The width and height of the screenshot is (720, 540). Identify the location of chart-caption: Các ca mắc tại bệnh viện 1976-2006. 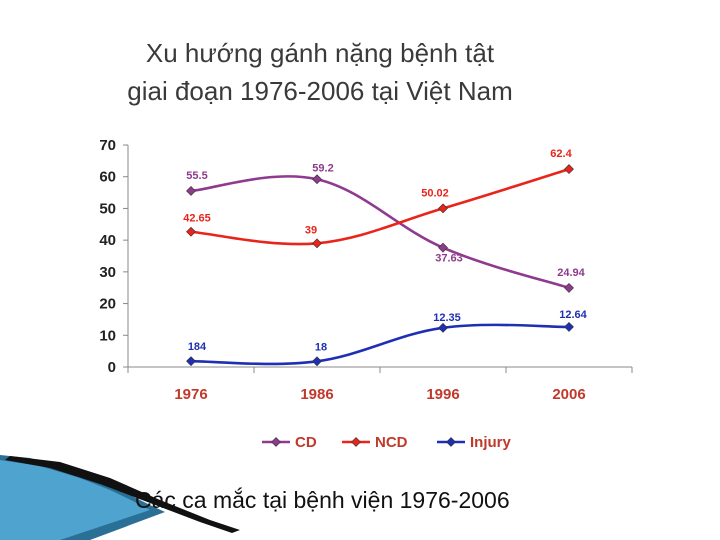
(322, 500).